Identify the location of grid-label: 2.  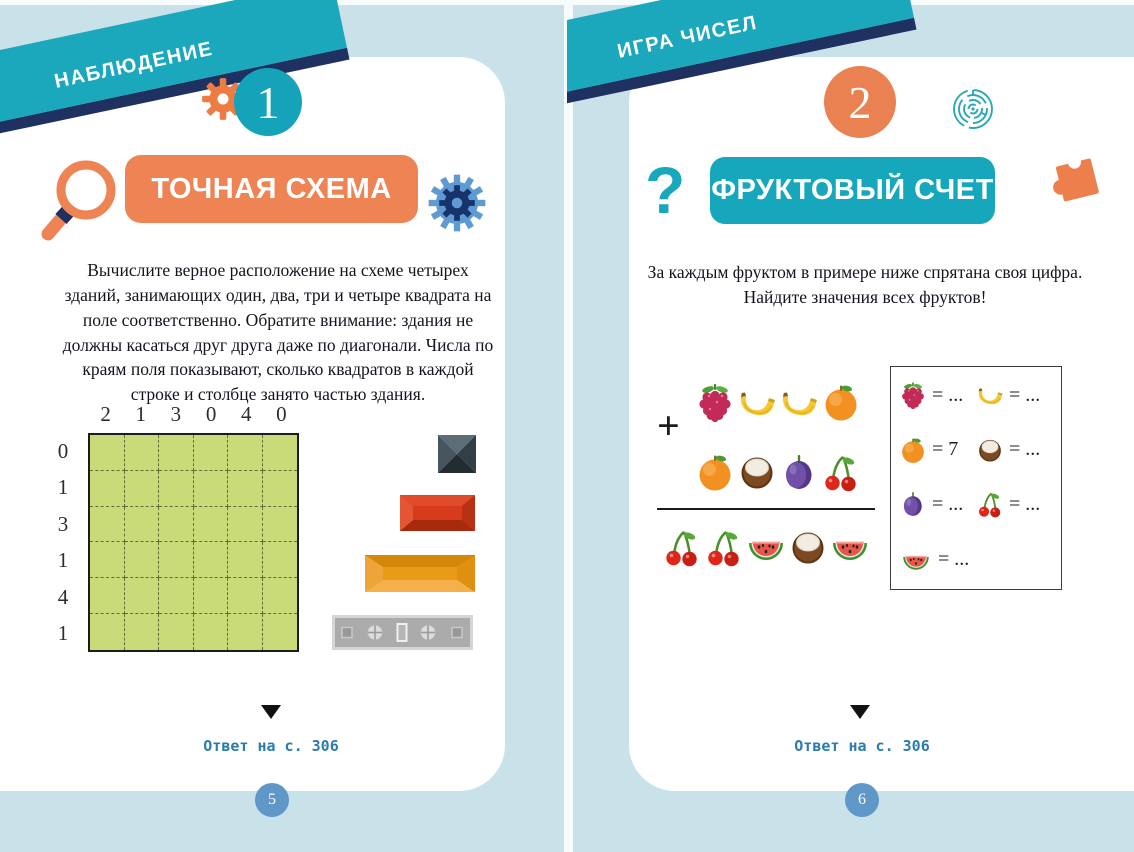
(105, 414).